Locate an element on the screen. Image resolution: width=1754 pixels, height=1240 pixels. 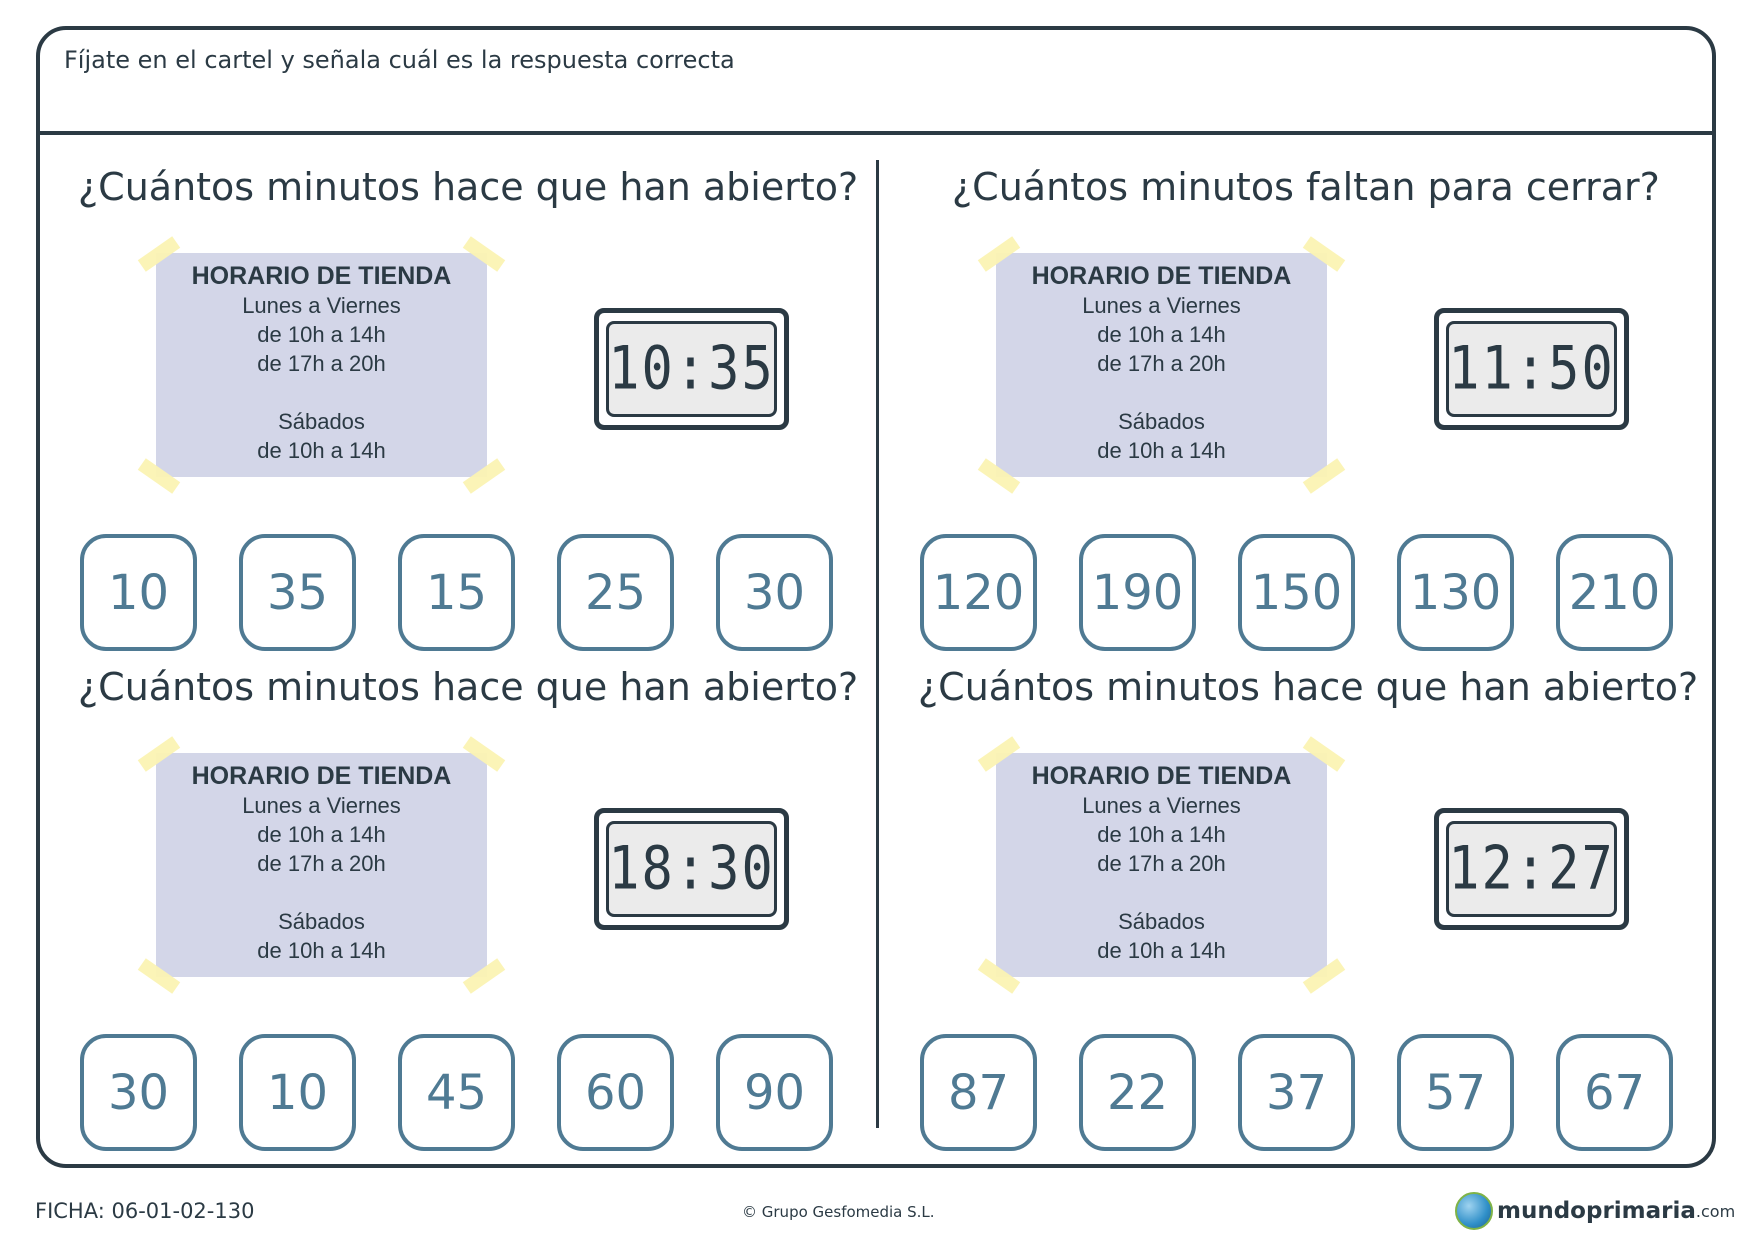
logo-suffix: .com is located at coordinates (1715, 1211).